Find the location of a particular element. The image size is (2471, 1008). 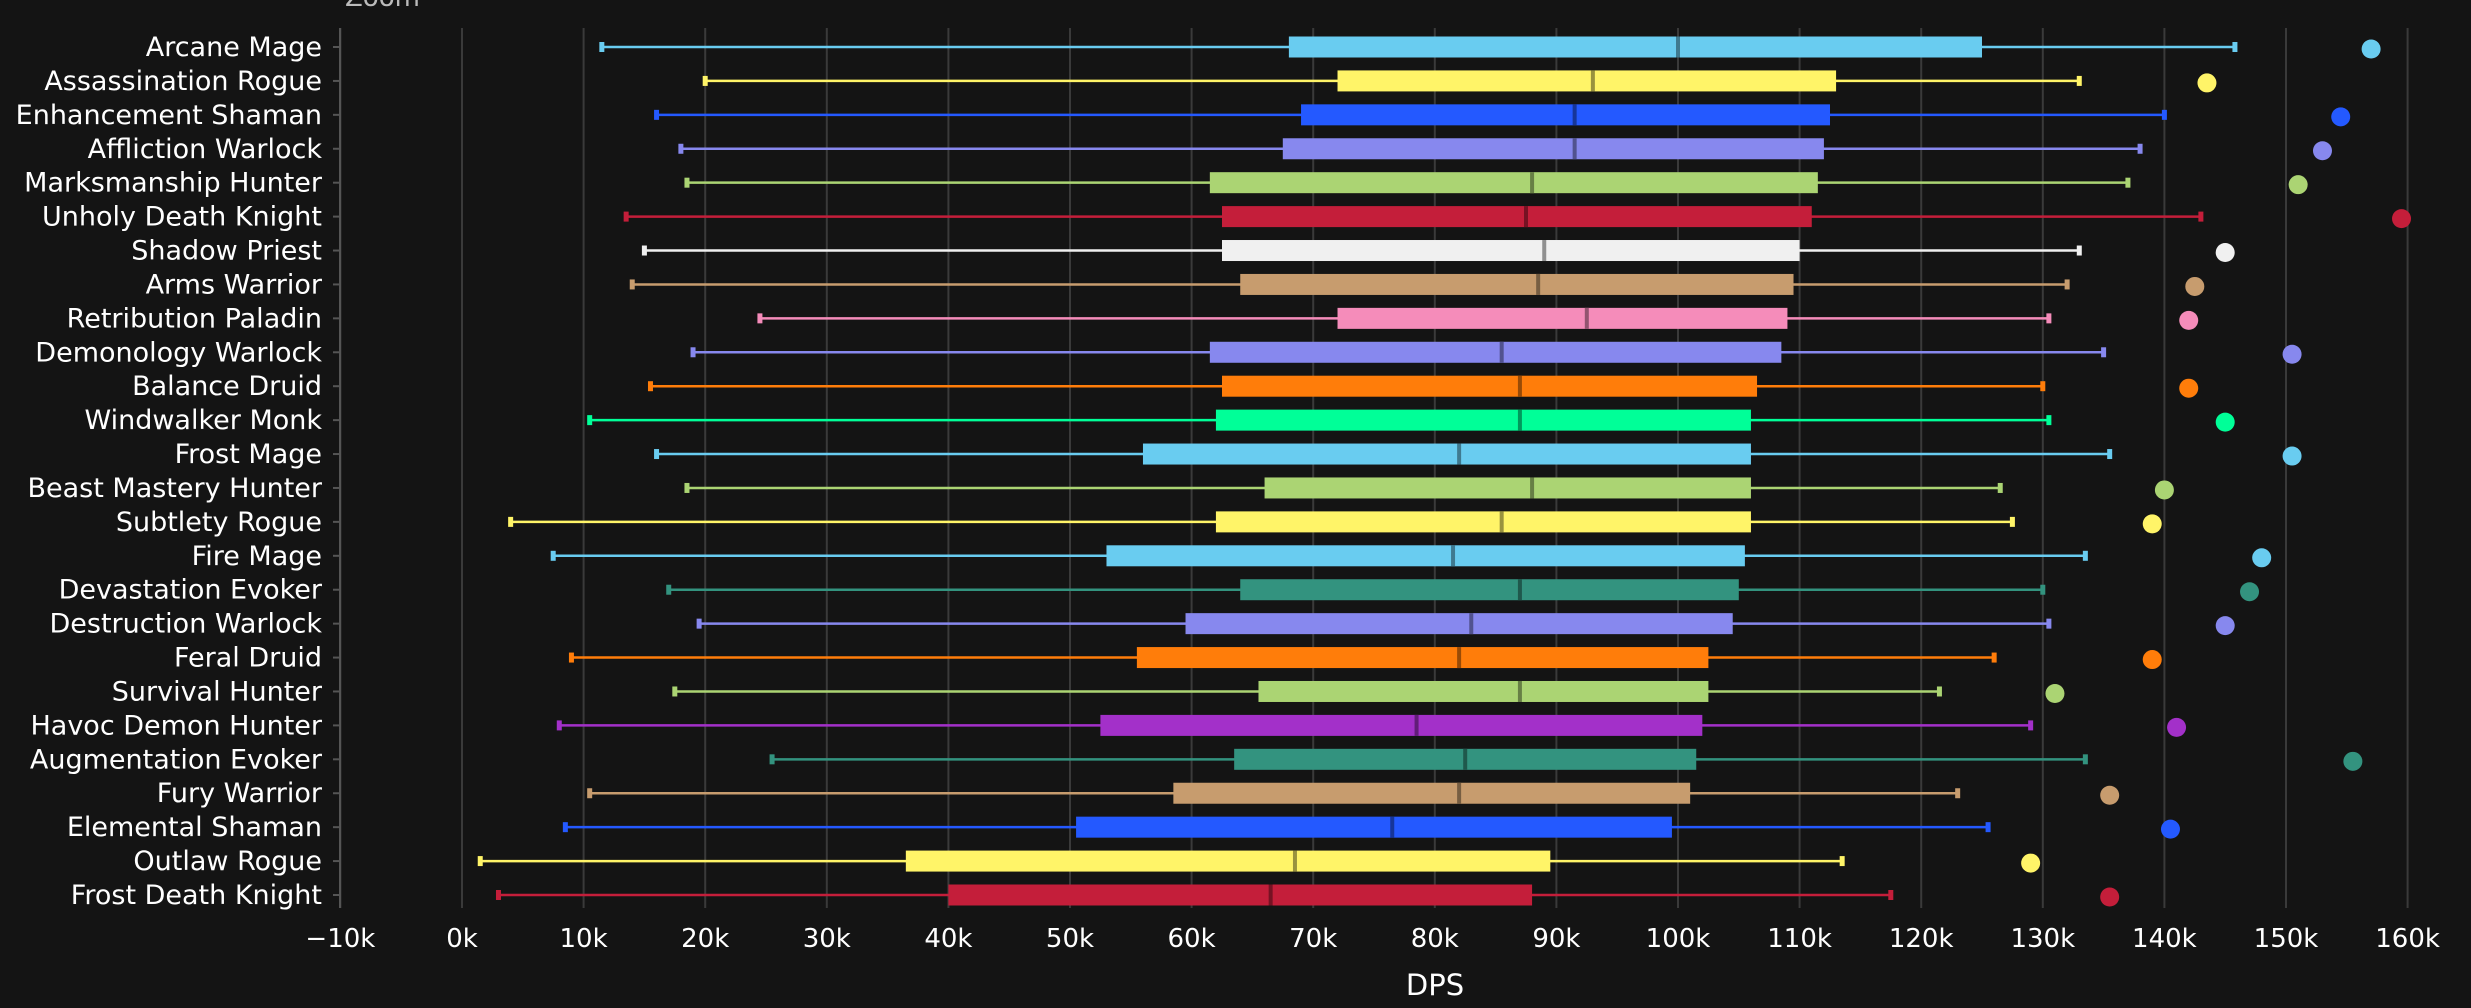

box-fury-warrior is located at coordinates (1353, 793).